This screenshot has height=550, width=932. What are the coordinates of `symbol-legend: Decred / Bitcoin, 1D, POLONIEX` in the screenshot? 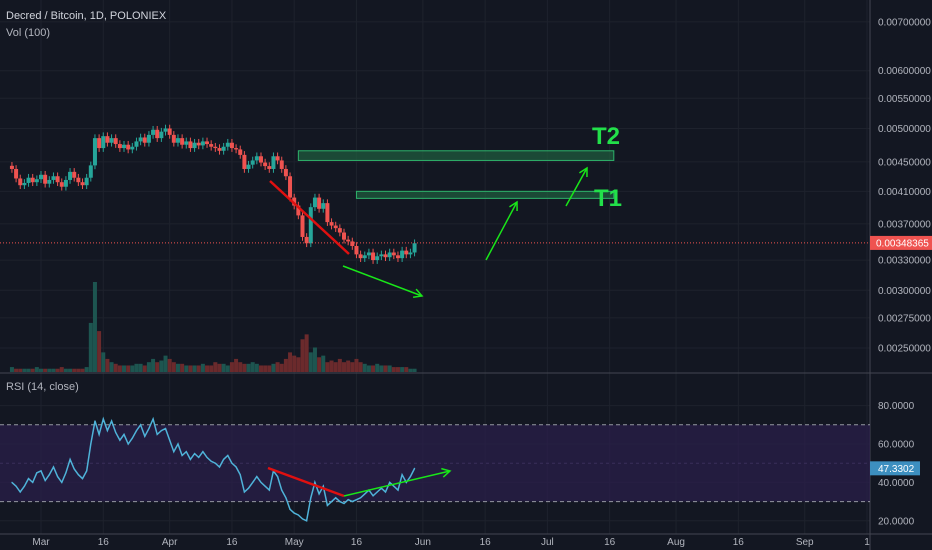 It's located at (86, 16).